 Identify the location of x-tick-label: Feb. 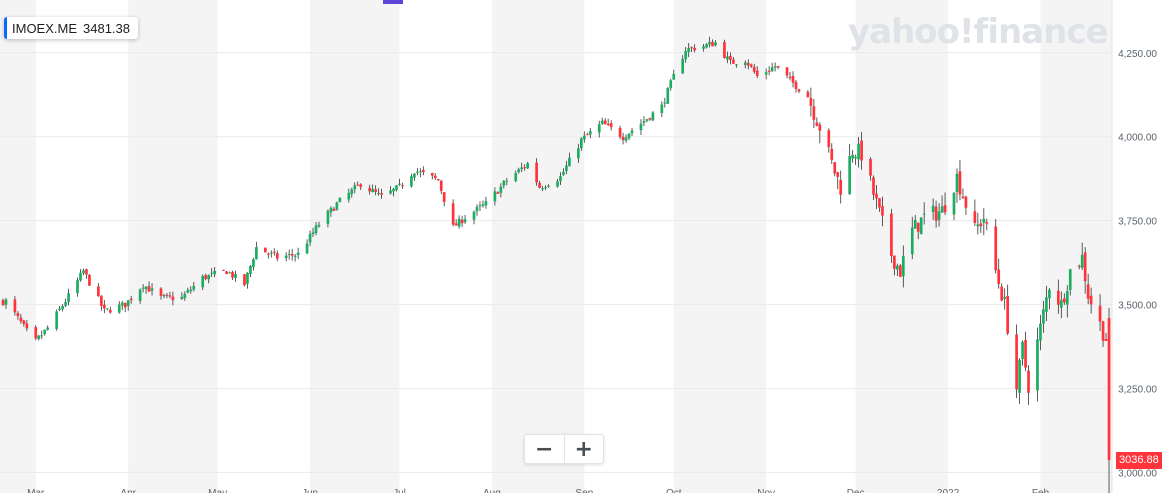
(1041, 490).